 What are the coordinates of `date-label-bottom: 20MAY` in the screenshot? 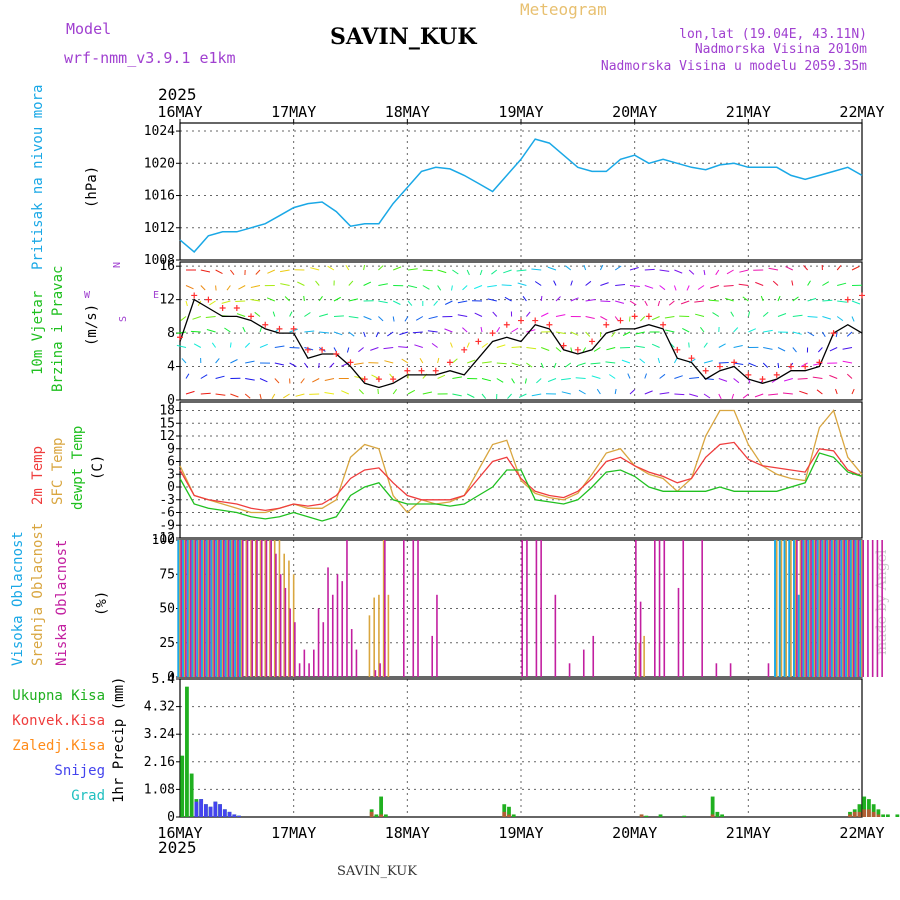 It's located at (634, 833).